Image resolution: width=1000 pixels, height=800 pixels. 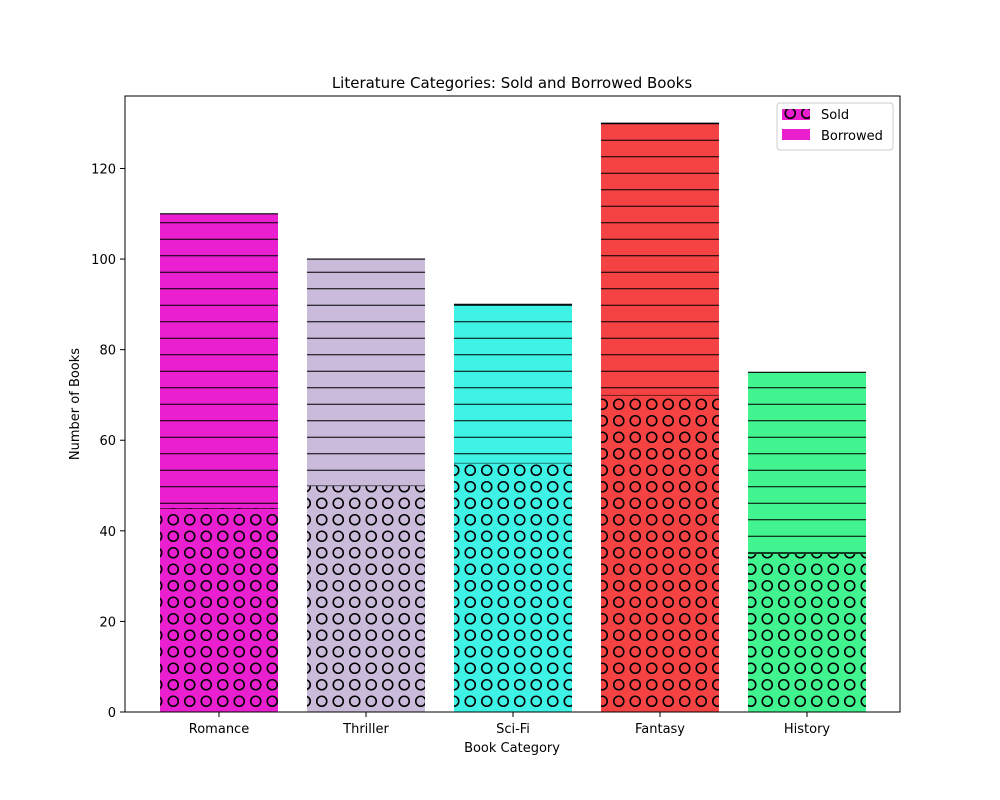 I want to click on bar-sold-sci-fi, so click(x=513, y=587).